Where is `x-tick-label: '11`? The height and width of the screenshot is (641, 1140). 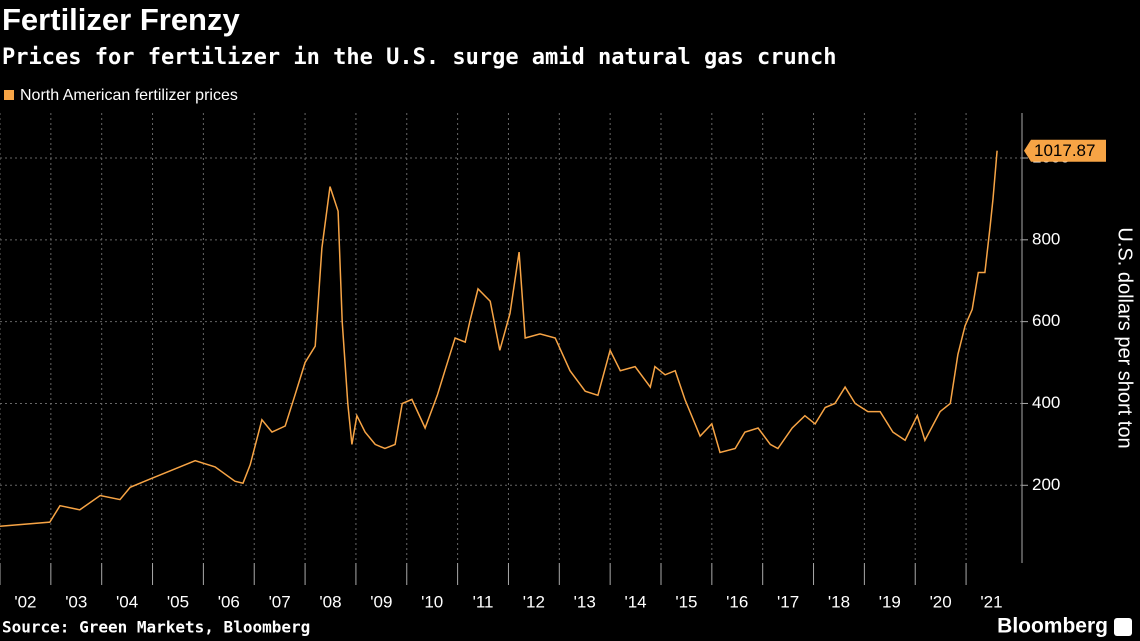 x-tick-label: '11 is located at coordinates (483, 601).